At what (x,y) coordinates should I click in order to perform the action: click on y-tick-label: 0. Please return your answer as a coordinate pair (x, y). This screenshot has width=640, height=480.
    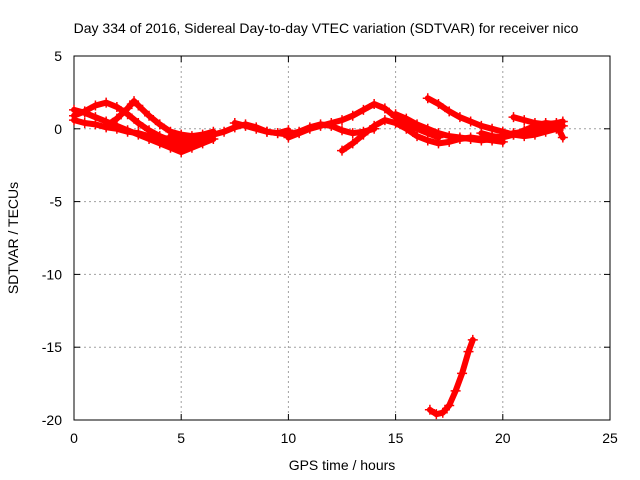
    Looking at the image, I should click on (58, 129).